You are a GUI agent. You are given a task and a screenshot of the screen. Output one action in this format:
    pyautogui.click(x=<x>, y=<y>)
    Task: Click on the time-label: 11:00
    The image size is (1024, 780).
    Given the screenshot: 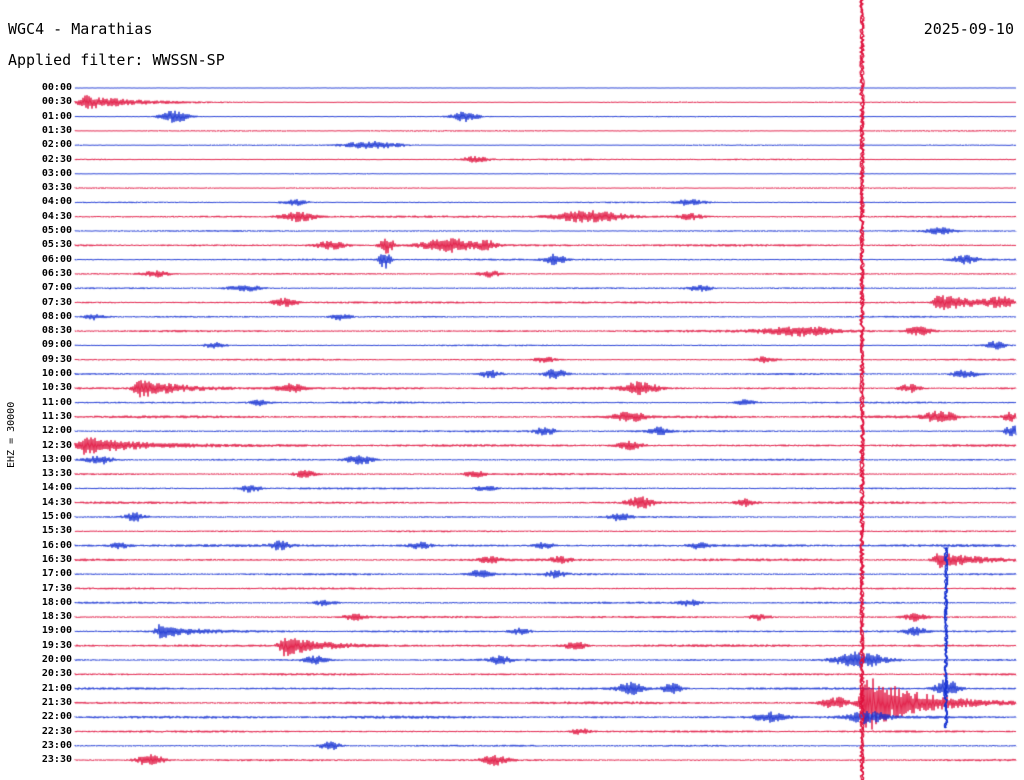 What is the action you would take?
    pyautogui.click(x=56, y=402)
    